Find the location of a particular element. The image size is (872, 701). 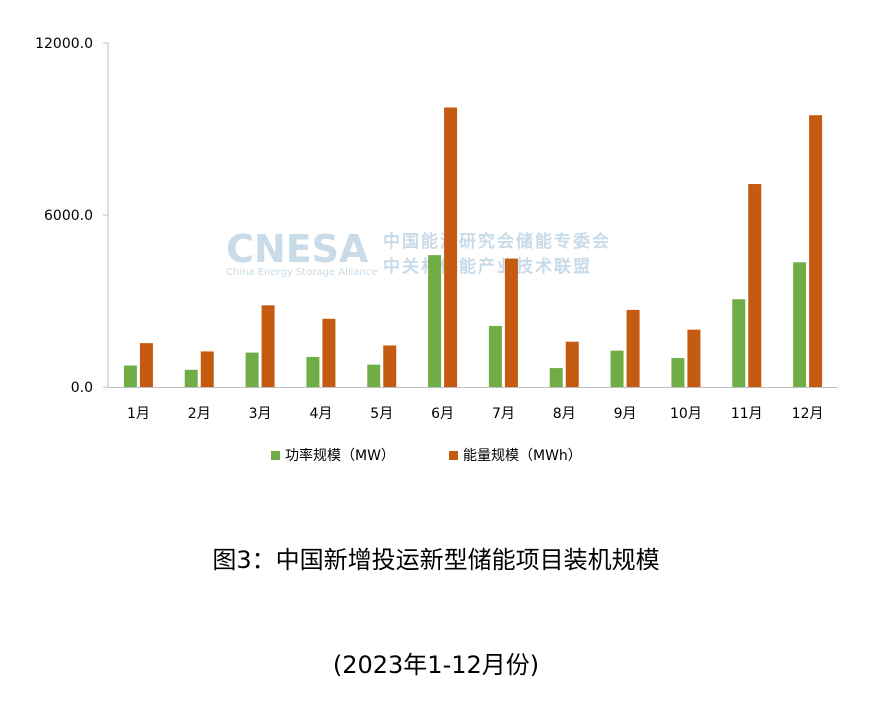

figure-caption-subtitle: (2023年1-12月份) is located at coordinates (436, 665).